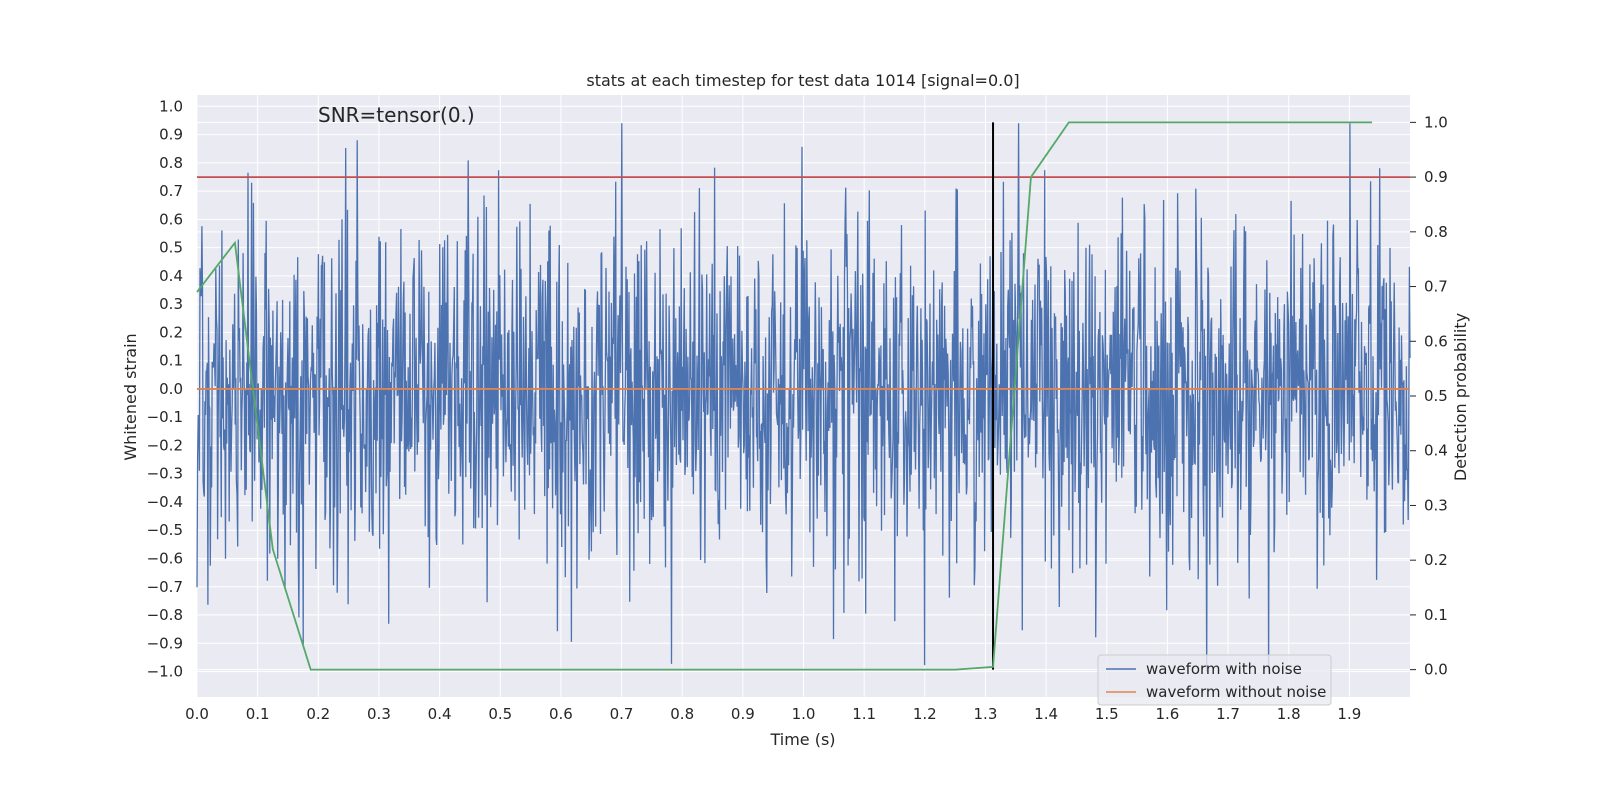  Describe the element at coordinates (925, 714) in the screenshot. I see `x-tick-label: 1.2` at that location.